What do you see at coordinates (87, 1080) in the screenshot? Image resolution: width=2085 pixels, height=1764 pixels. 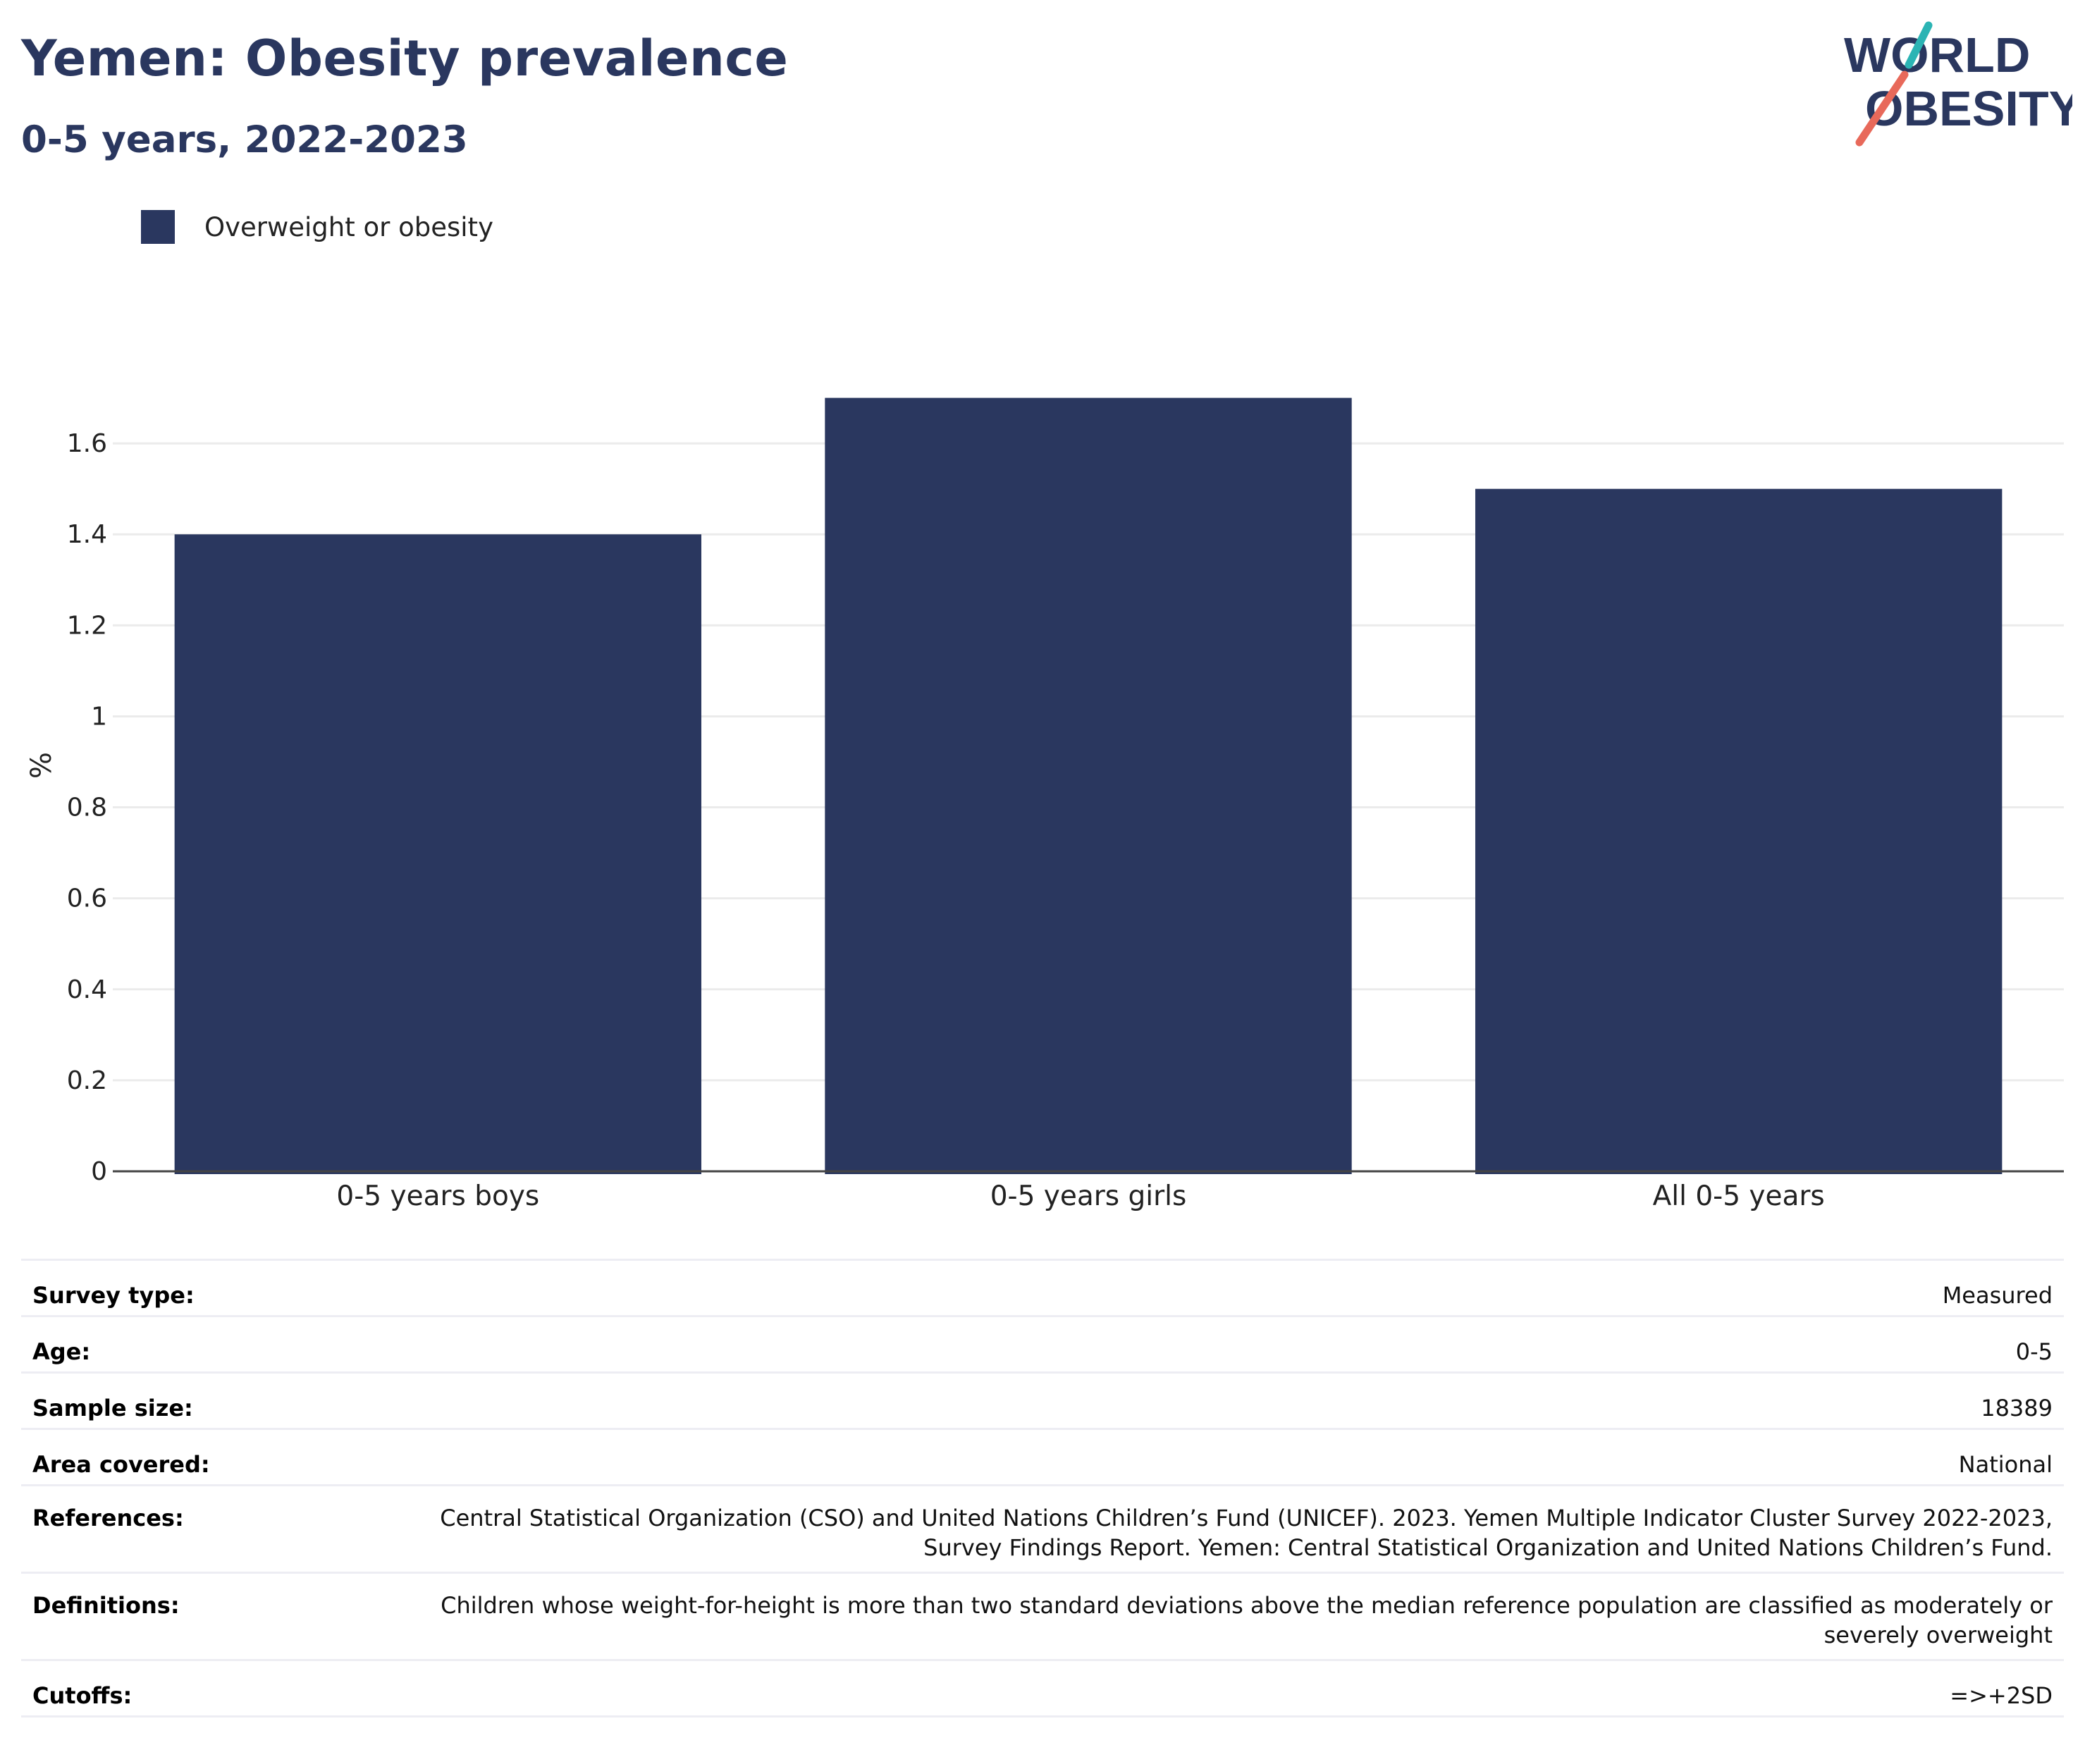 I see `y-tick-label: 0.2` at bounding box center [87, 1080].